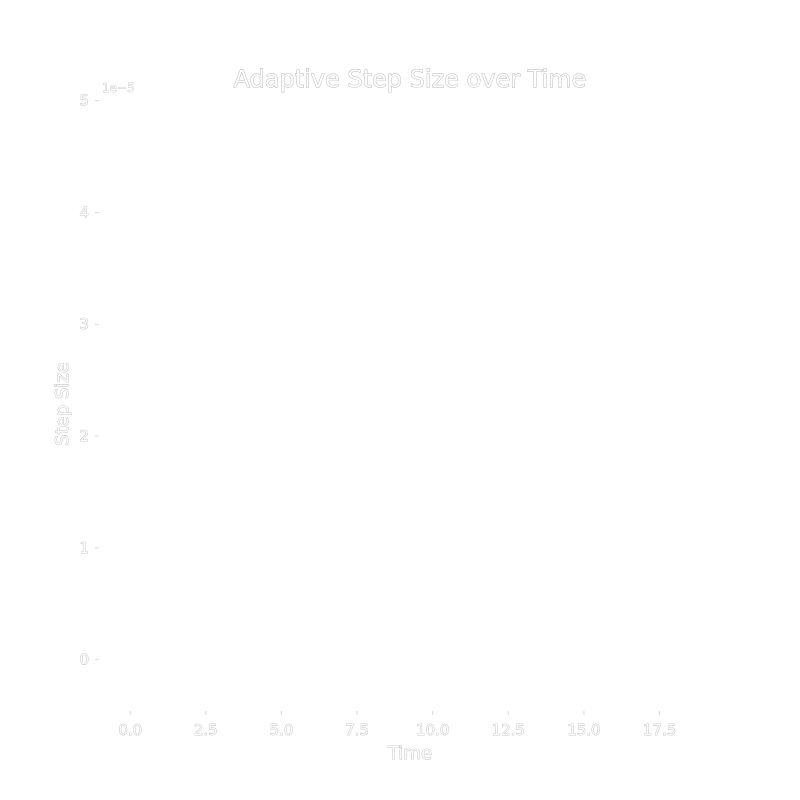 Image resolution: width=800 pixels, height=800 pixels. I want to click on x-tick-label: 5.0, so click(282, 730).